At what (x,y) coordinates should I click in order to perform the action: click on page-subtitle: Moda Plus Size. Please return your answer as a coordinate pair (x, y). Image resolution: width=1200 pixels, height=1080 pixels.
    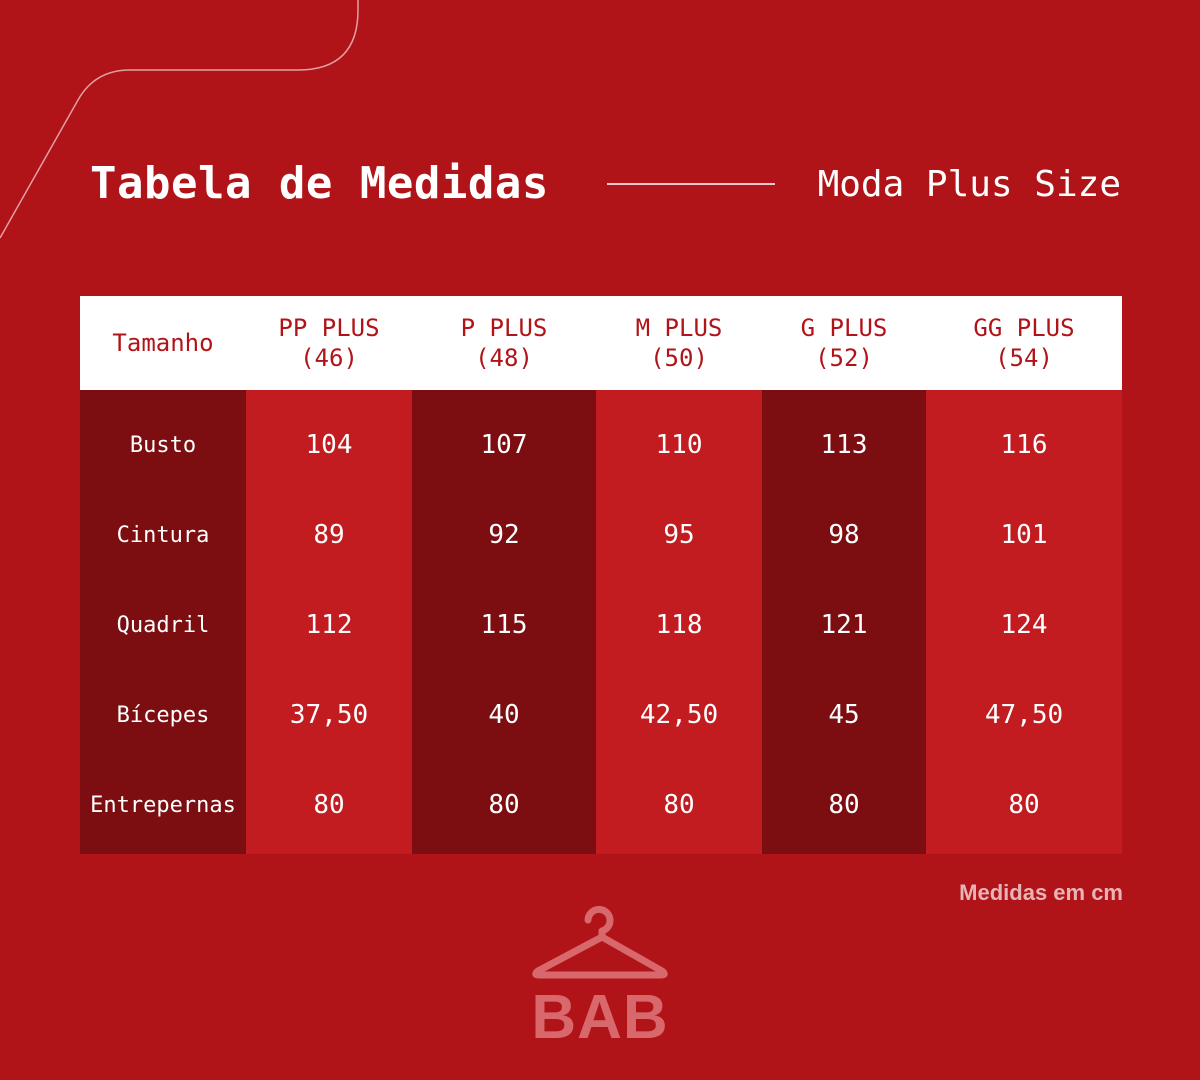
    Looking at the image, I should click on (969, 184).